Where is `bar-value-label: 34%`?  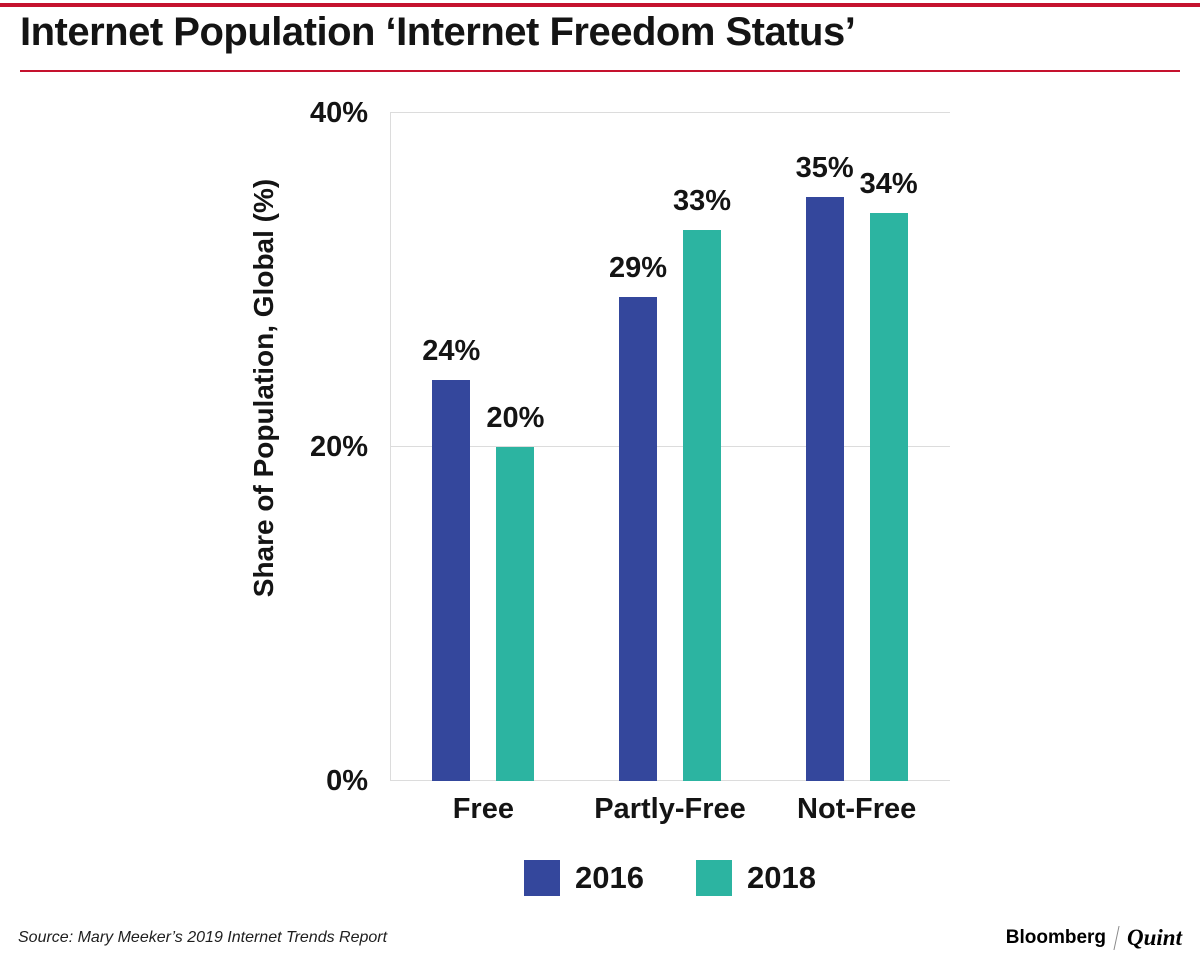 bar-value-label: 34% is located at coordinates (888, 184).